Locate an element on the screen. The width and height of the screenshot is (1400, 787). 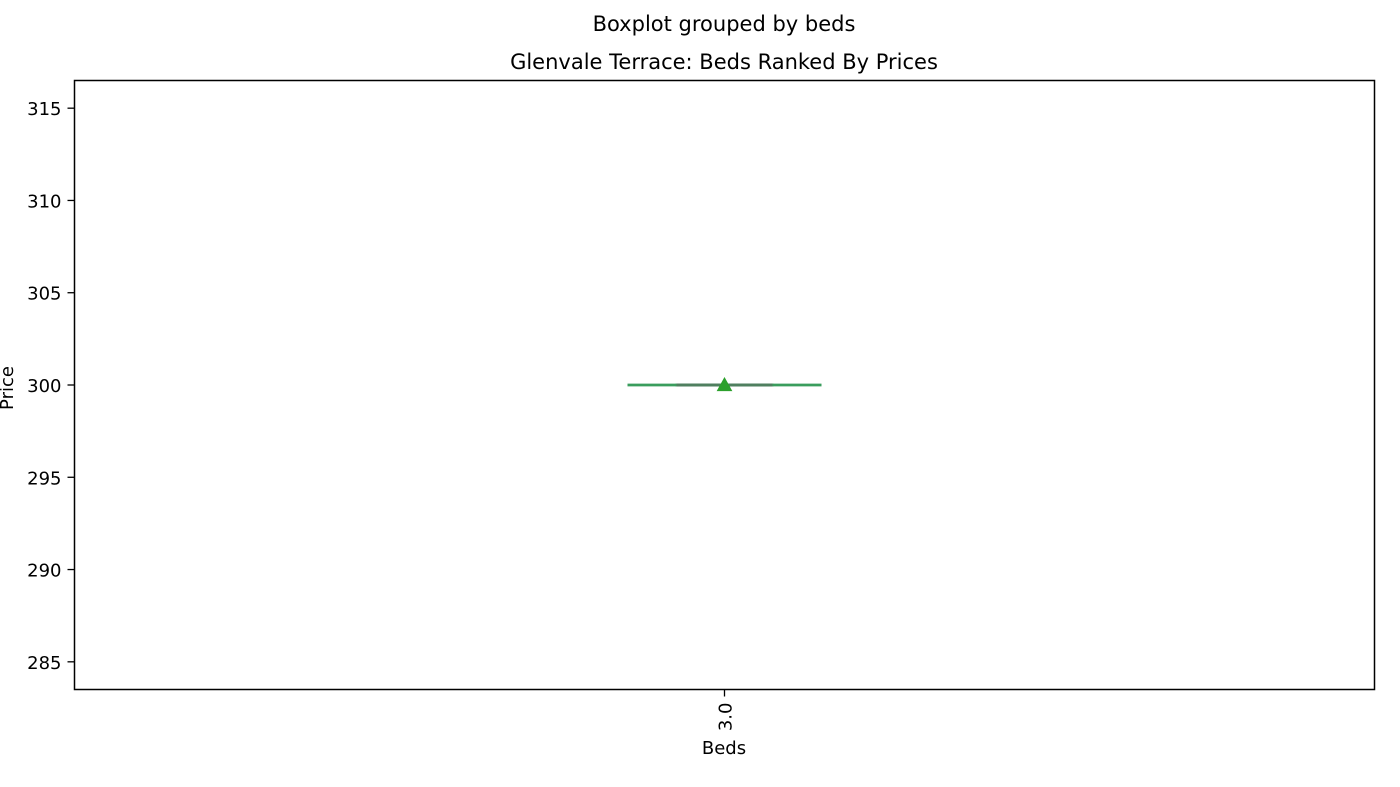
x-axis-ticks: 3.0 is located at coordinates (726, 710).